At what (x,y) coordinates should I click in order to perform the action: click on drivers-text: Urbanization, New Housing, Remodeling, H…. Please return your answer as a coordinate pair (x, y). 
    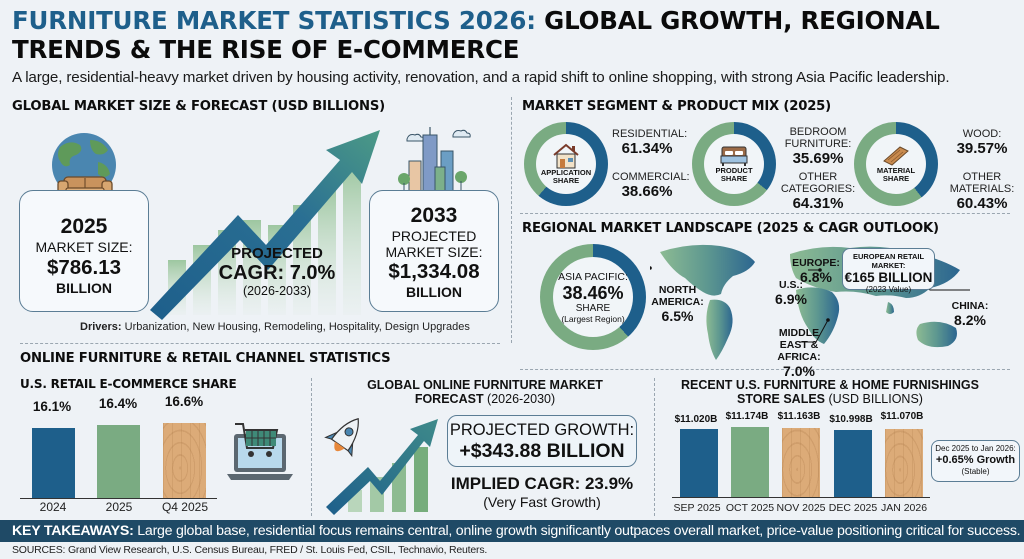
    Looking at the image, I should click on (295, 327).